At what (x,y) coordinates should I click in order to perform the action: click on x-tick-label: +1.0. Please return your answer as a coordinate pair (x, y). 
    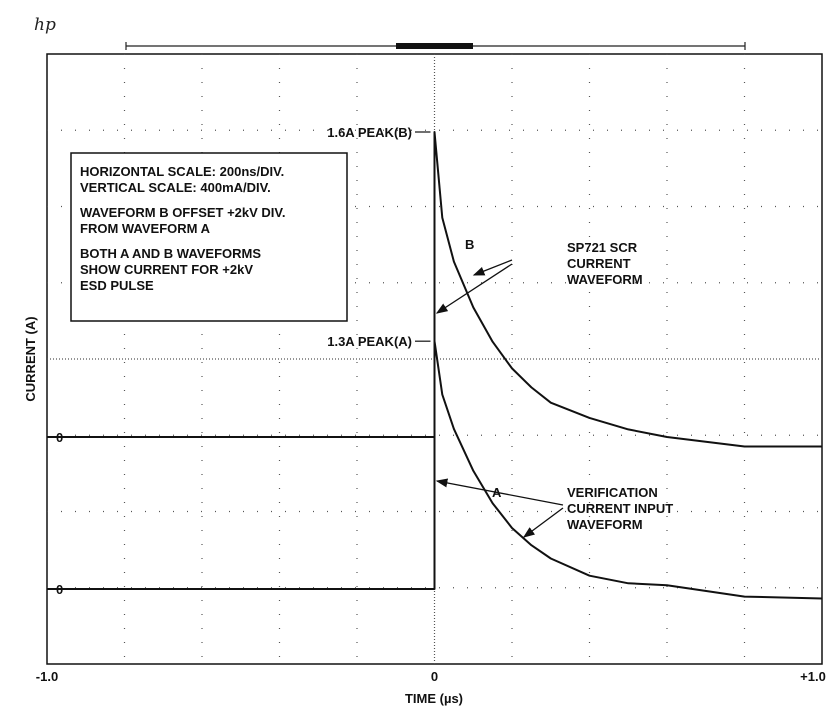
    Looking at the image, I should click on (813, 676).